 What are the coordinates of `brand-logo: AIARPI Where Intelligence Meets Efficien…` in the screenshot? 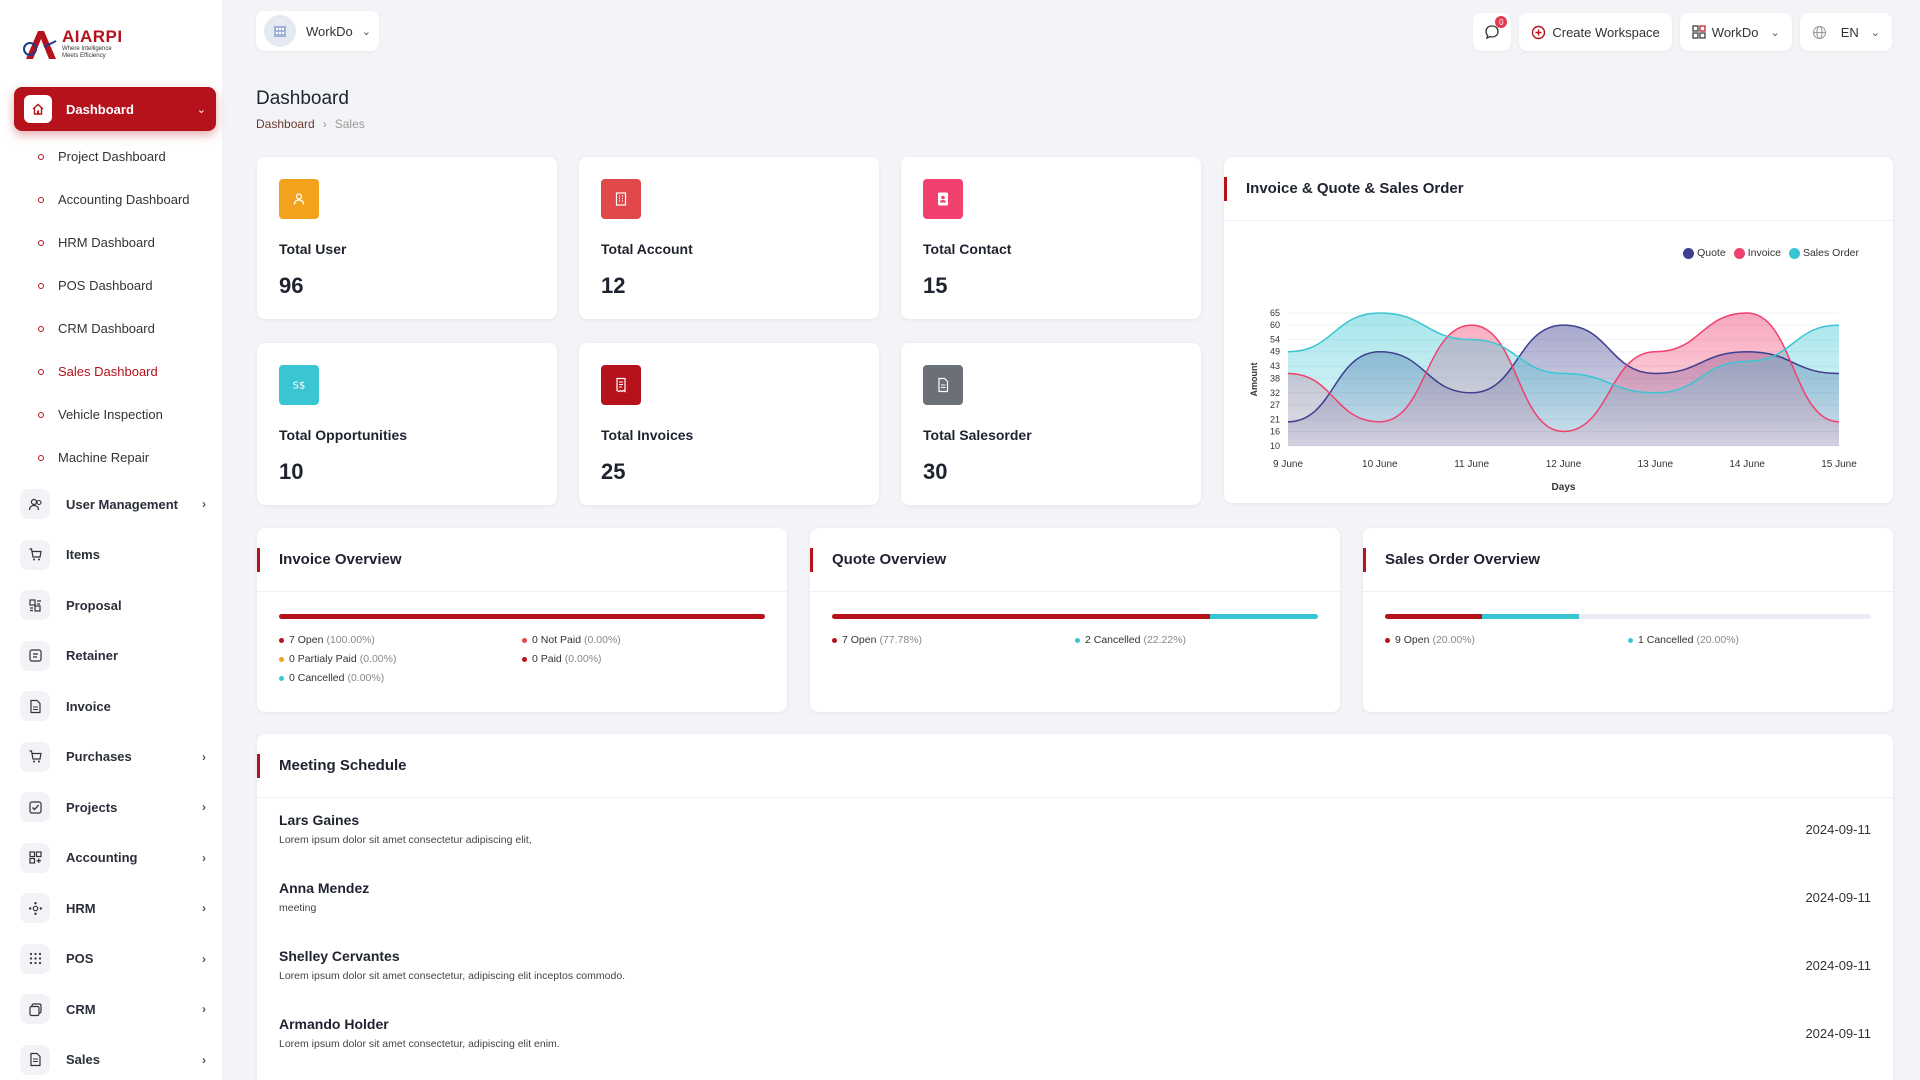 It's located at (72, 44).